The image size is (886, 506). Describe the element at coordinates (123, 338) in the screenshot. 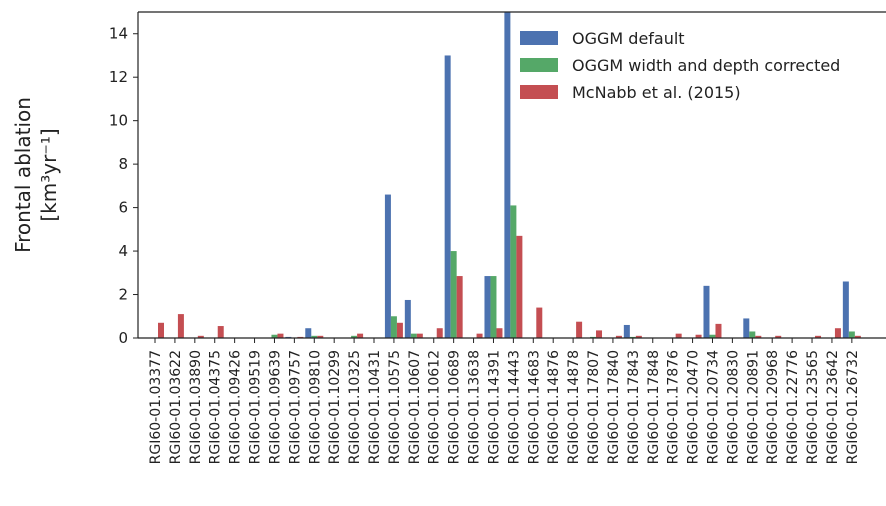

I see `y-tick-label: 0` at that location.